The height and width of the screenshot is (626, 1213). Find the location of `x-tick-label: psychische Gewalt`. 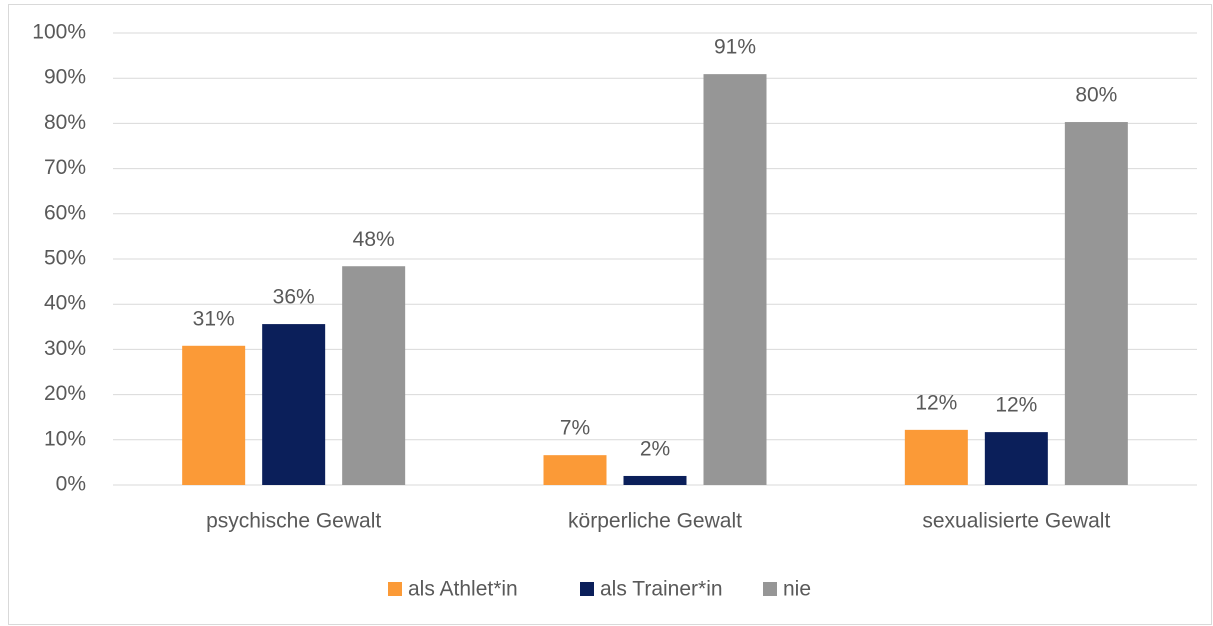

x-tick-label: psychische Gewalt is located at coordinates (293, 521).